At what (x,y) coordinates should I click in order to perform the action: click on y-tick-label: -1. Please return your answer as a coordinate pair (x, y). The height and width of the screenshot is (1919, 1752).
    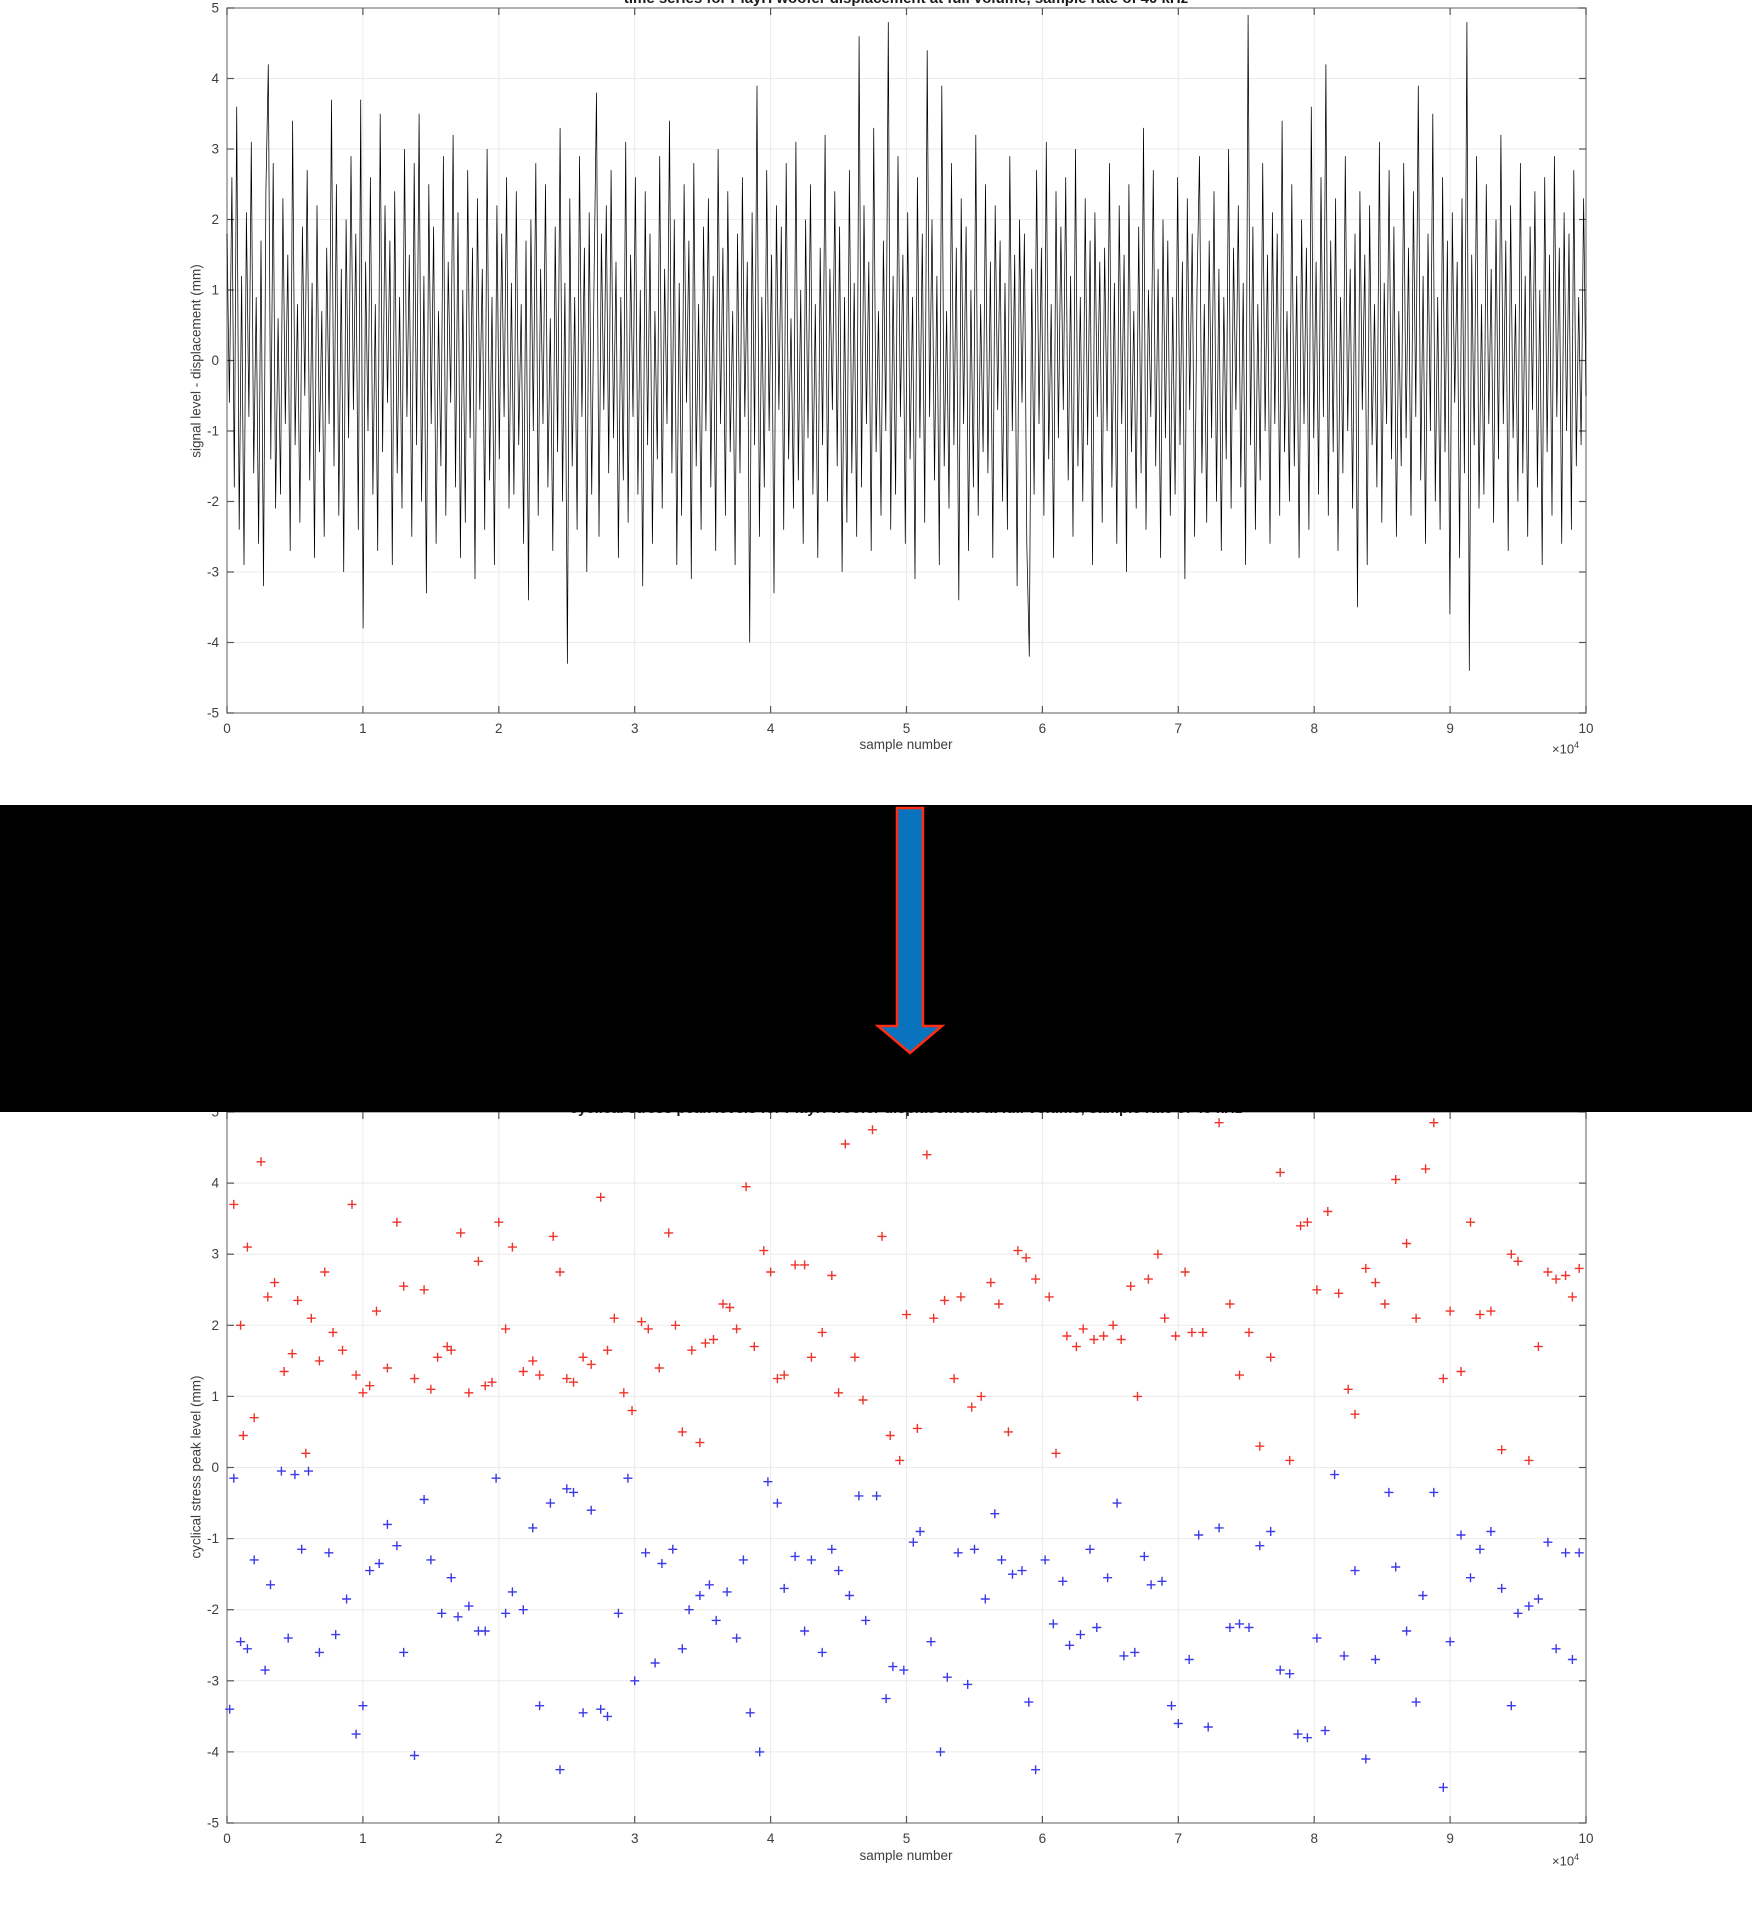
    Looking at the image, I should click on (213, 1538).